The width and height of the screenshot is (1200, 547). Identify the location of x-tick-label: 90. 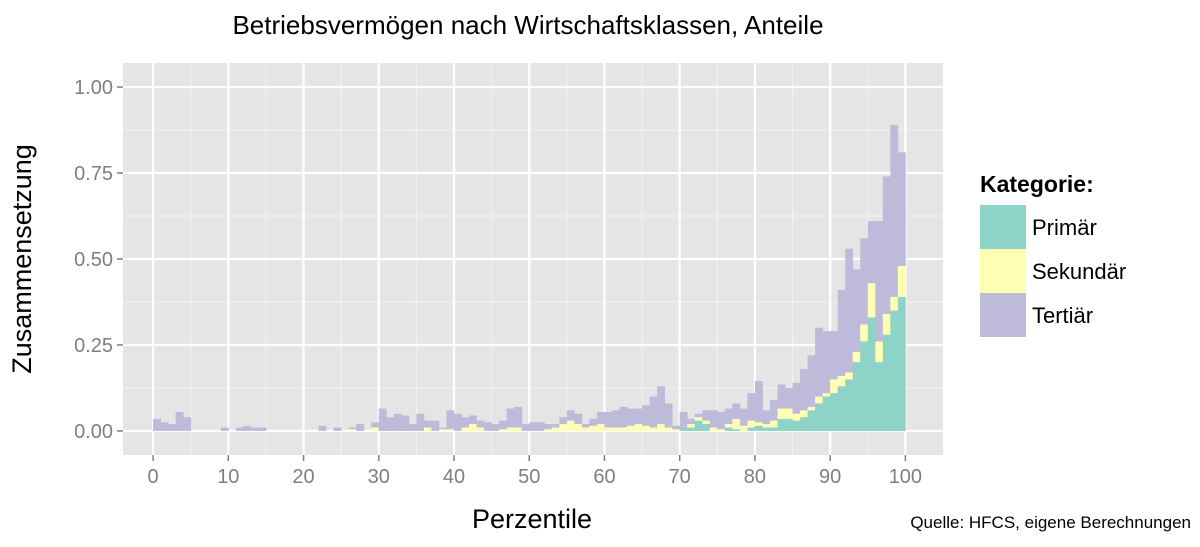
(830, 477).